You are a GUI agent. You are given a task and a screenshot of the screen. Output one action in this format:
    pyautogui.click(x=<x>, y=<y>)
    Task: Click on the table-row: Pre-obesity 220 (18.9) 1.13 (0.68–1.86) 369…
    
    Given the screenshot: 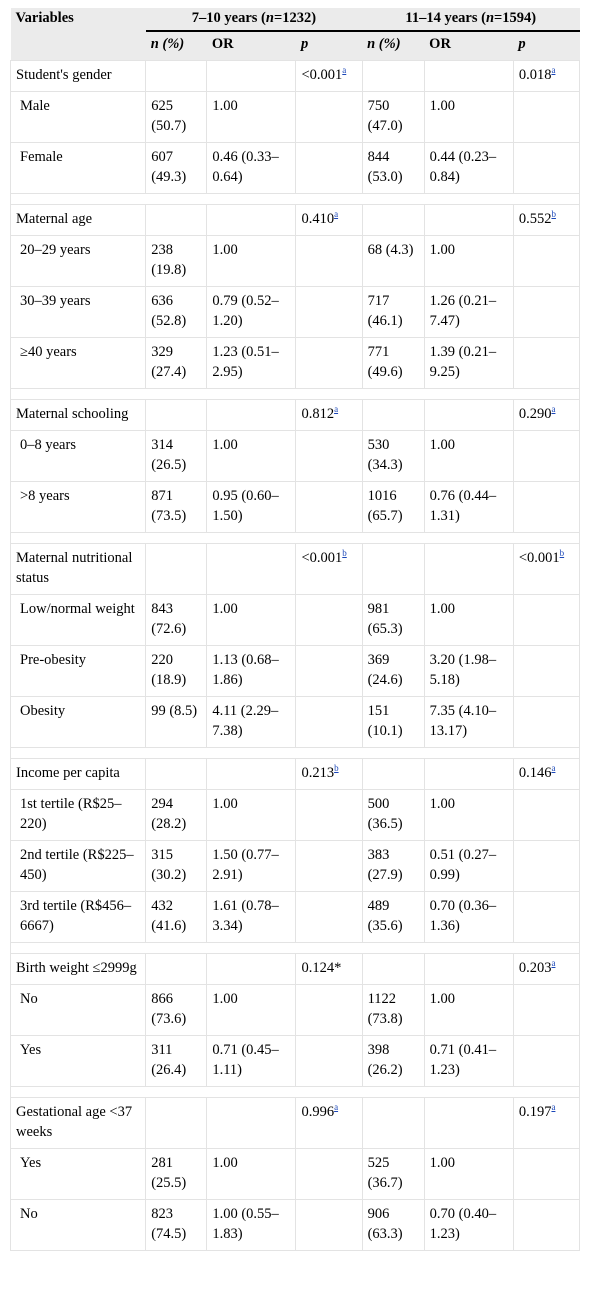 What is the action you would take?
    pyautogui.click(x=295, y=671)
    